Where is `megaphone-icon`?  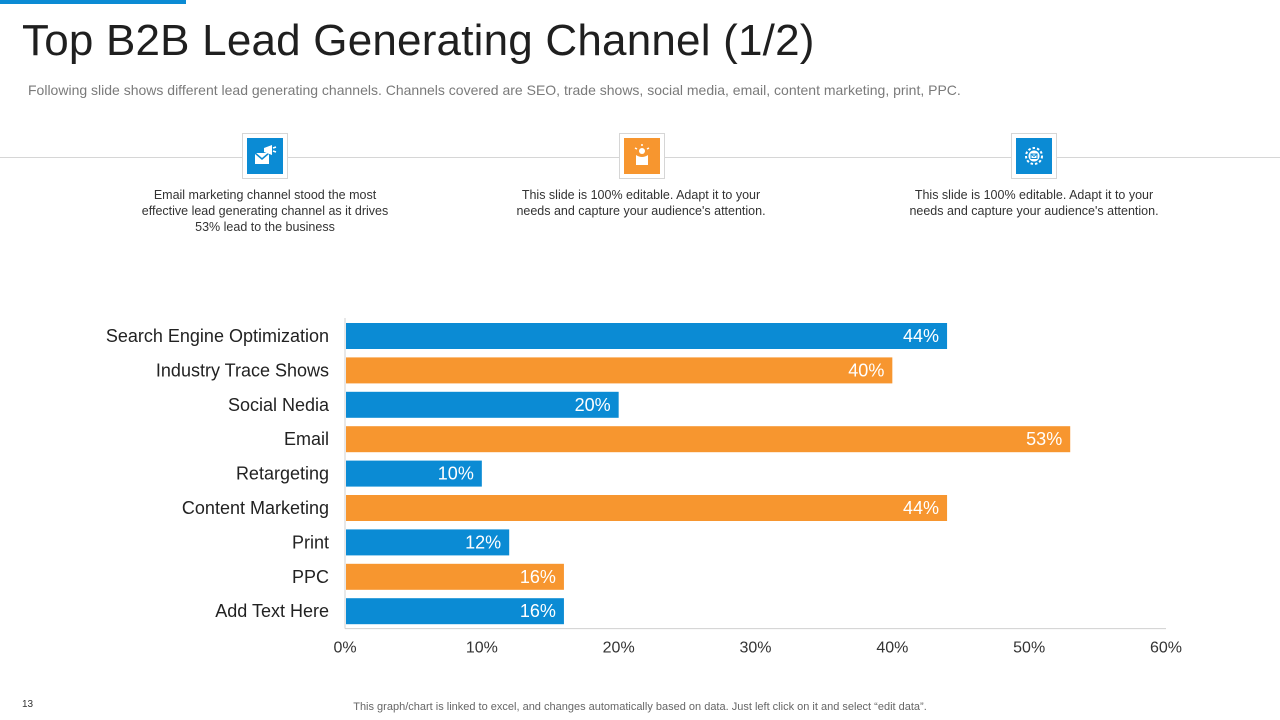 megaphone-icon is located at coordinates (265, 156).